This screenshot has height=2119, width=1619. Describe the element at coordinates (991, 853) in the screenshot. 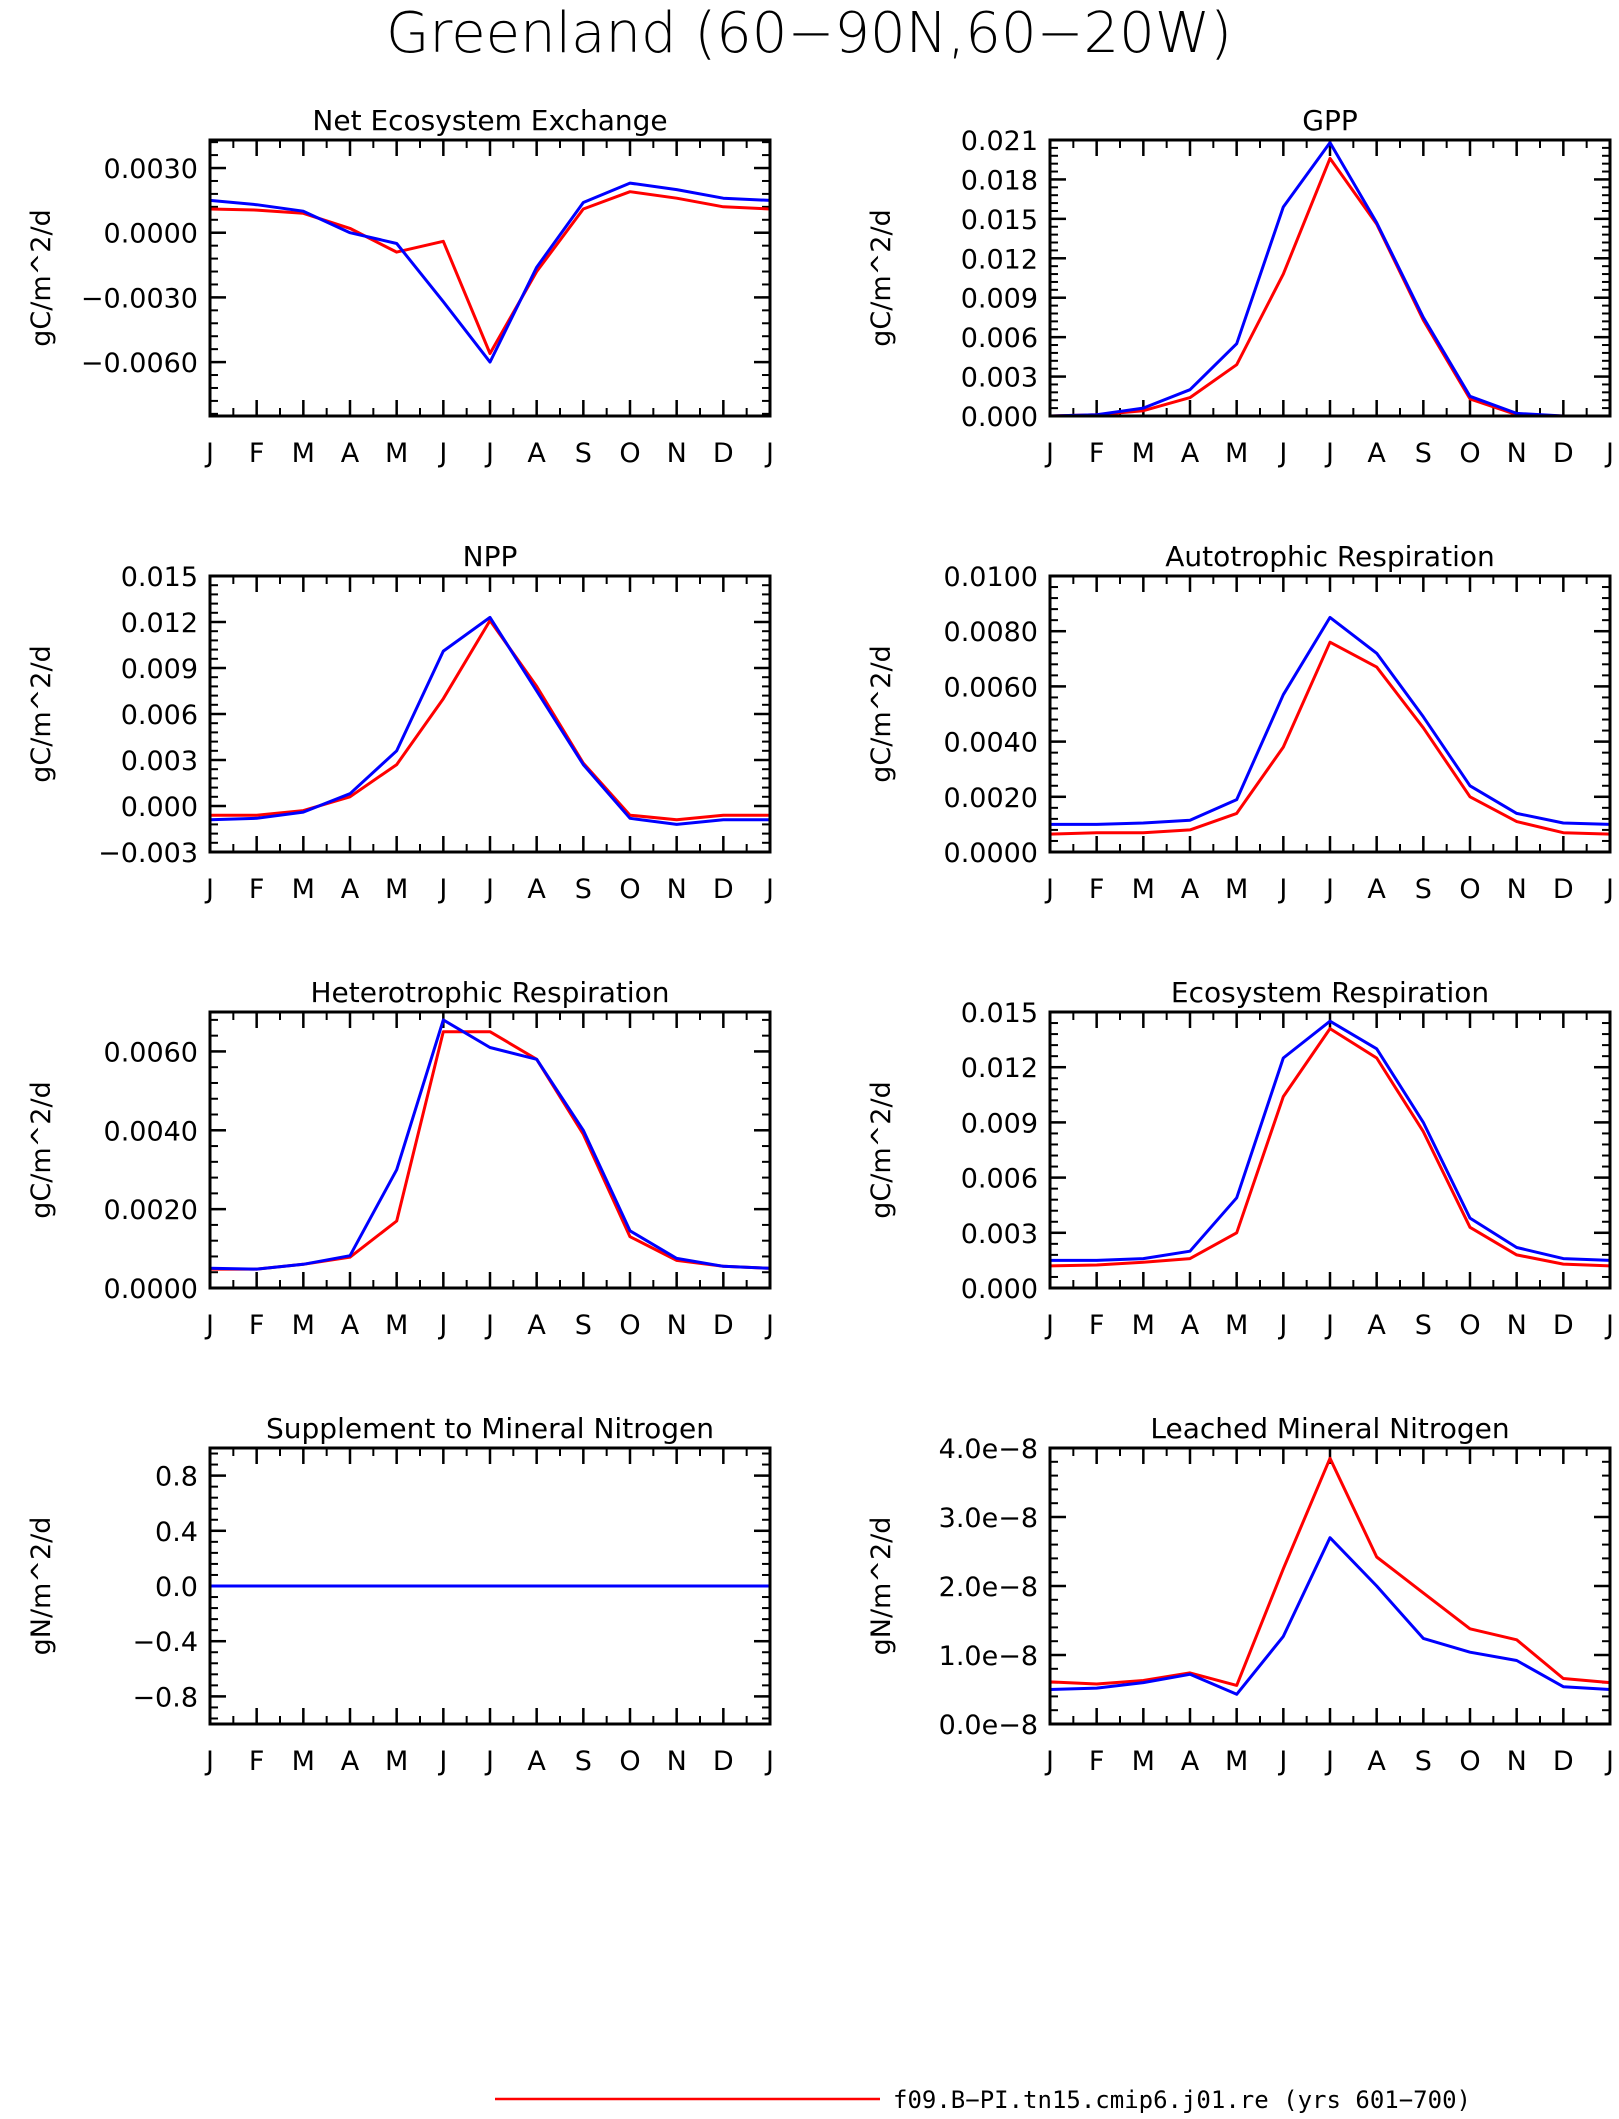

I see `y-tick-label: 0.0000` at that location.